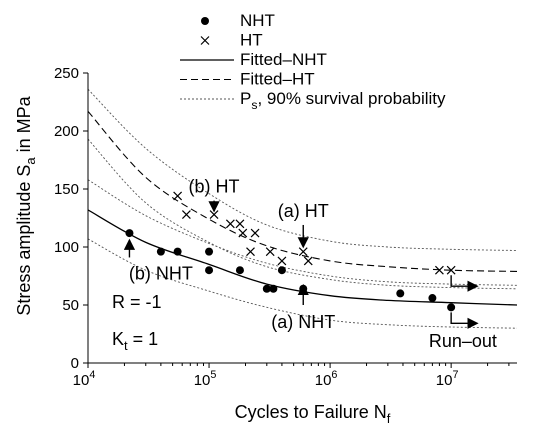 This screenshot has width=550, height=431. What do you see at coordinates (75, 363) in the screenshot?
I see `y-tick-label: 0` at bounding box center [75, 363].